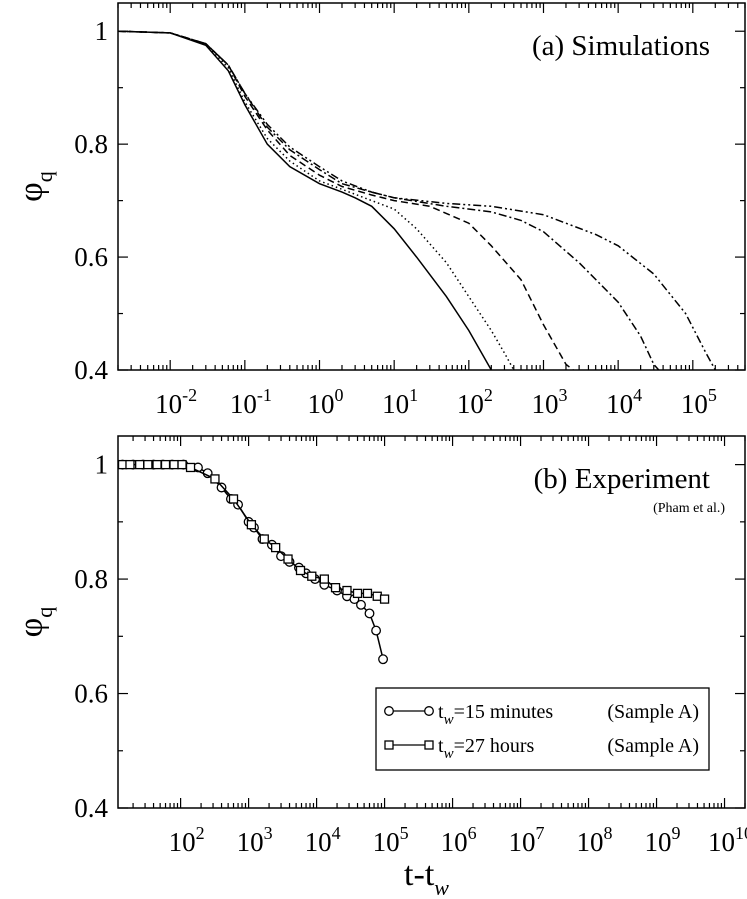 The height and width of the screenshot is (899, 747). Describe the element at coordinates (251, 402) in the screenshot. I see `x-tick-label: 10⁻¹` at that location.